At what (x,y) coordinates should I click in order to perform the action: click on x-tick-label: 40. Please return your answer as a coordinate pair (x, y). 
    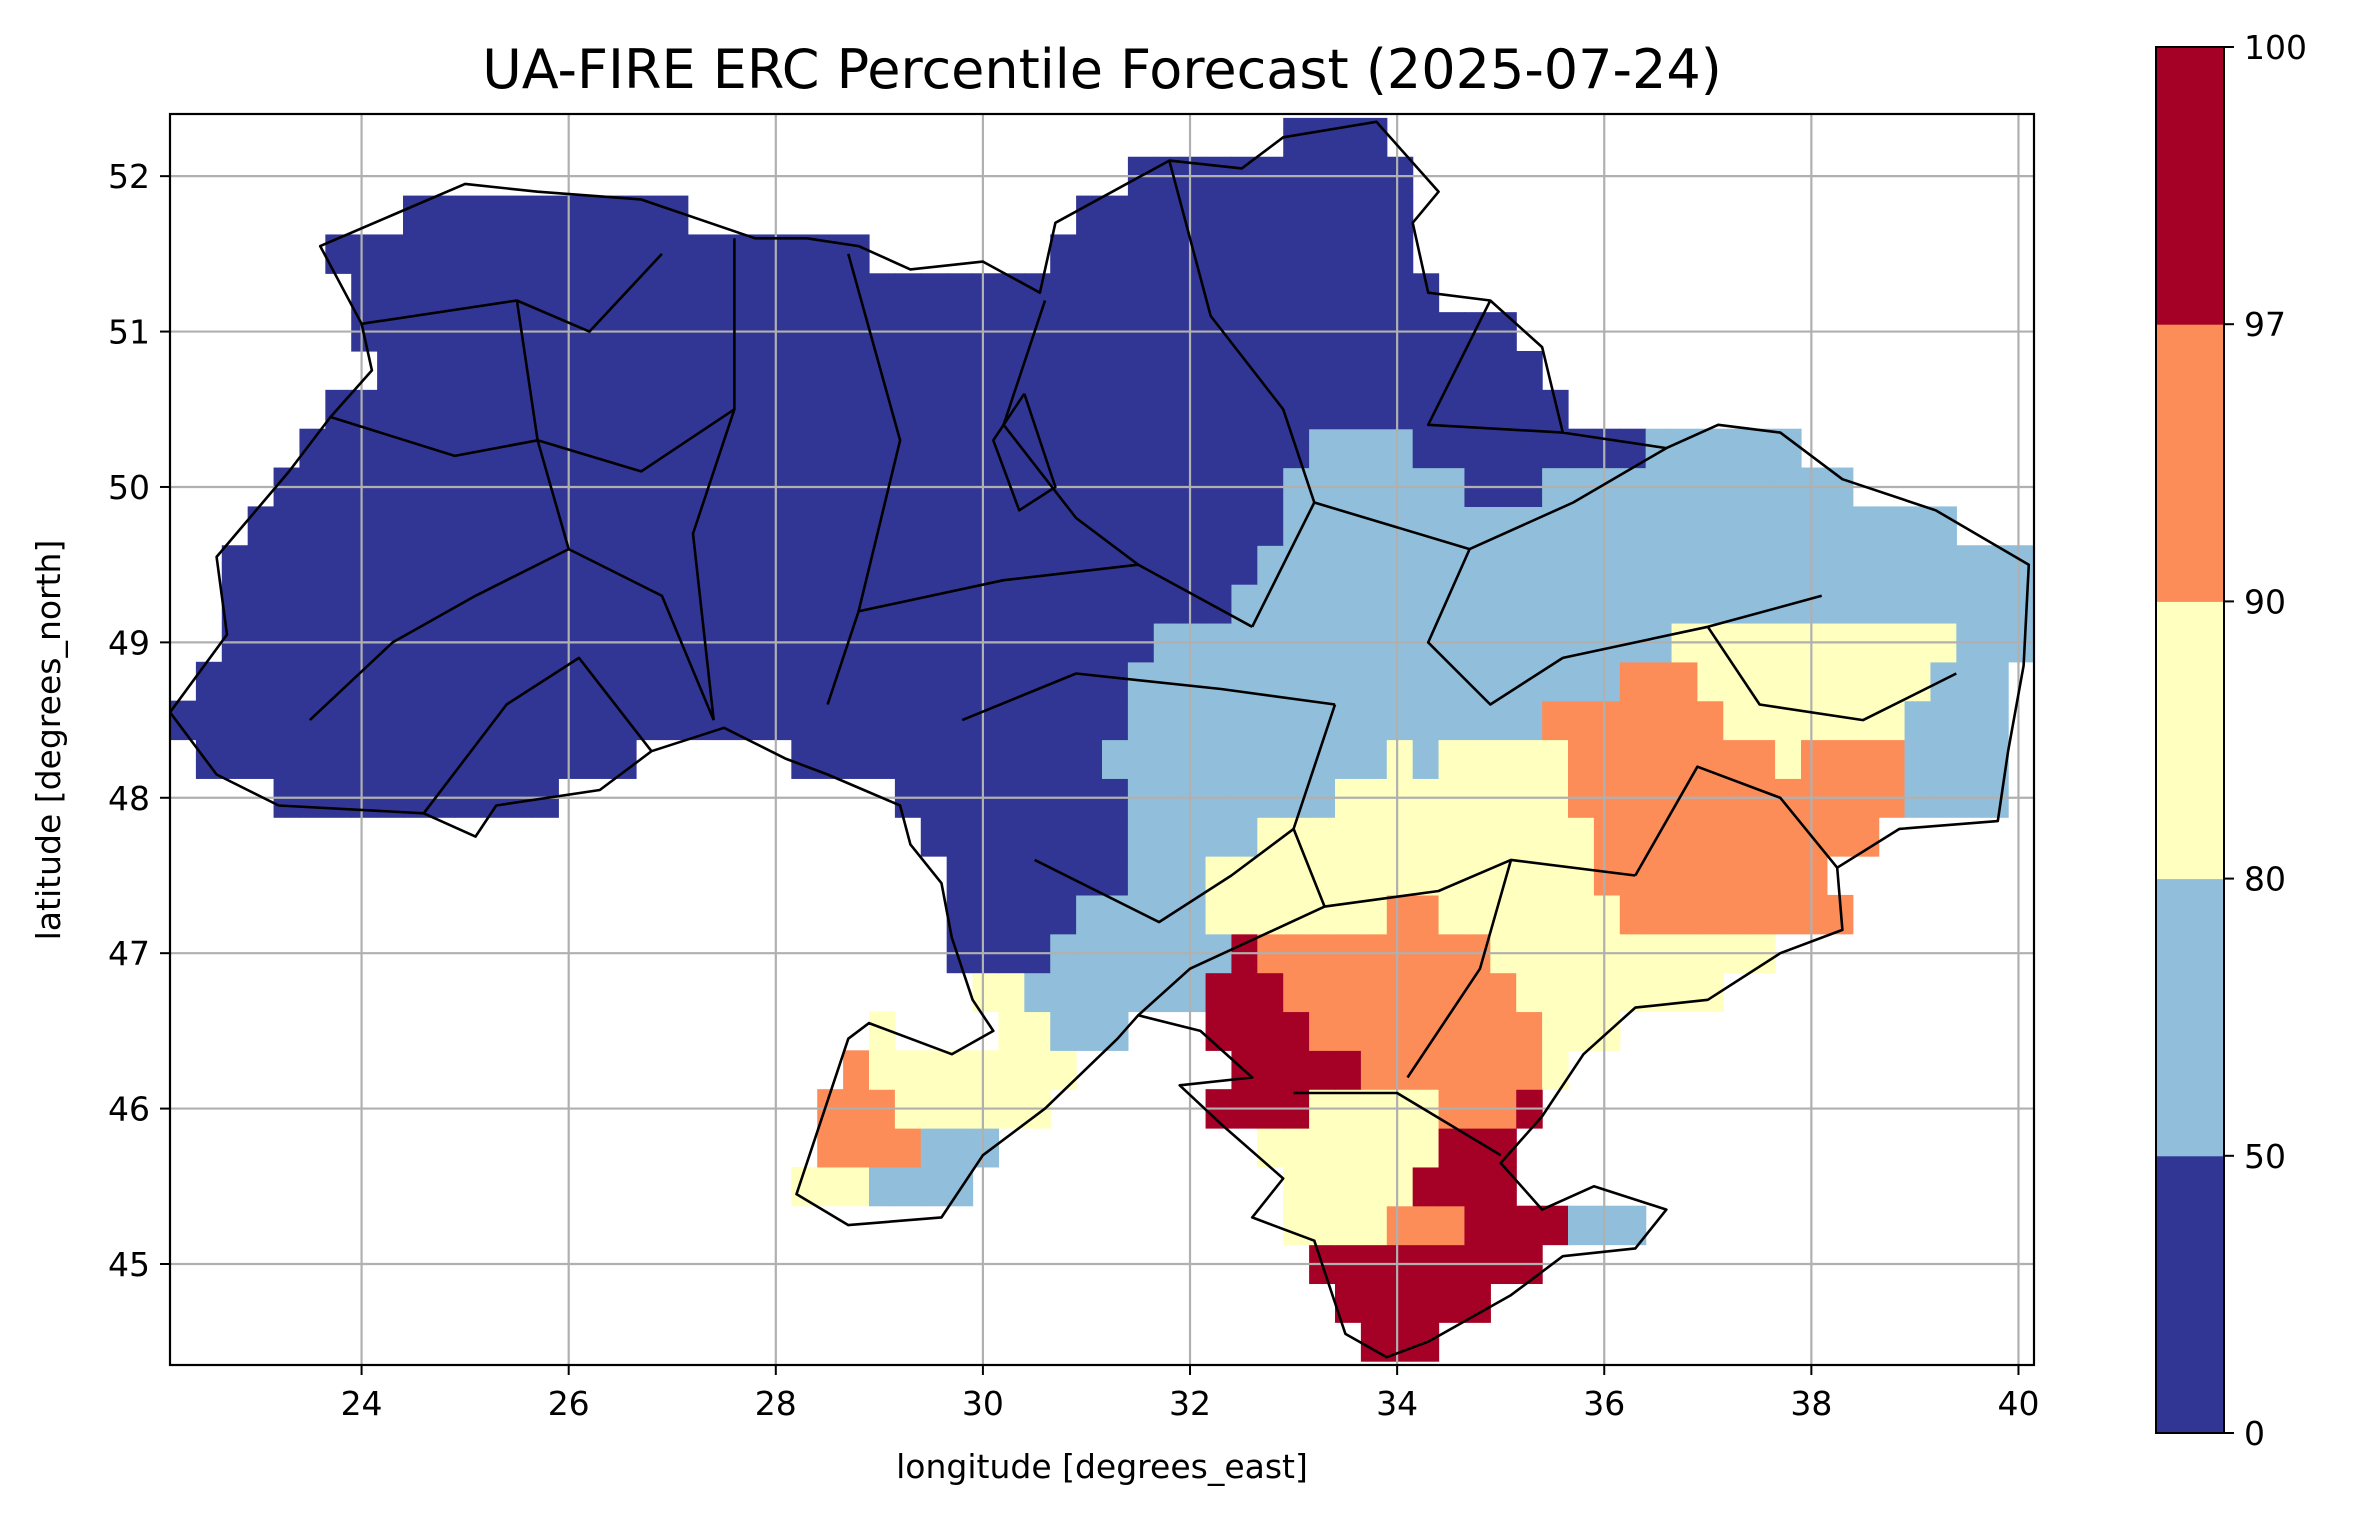
    Looking at the image, I should click on (2018, 1403).